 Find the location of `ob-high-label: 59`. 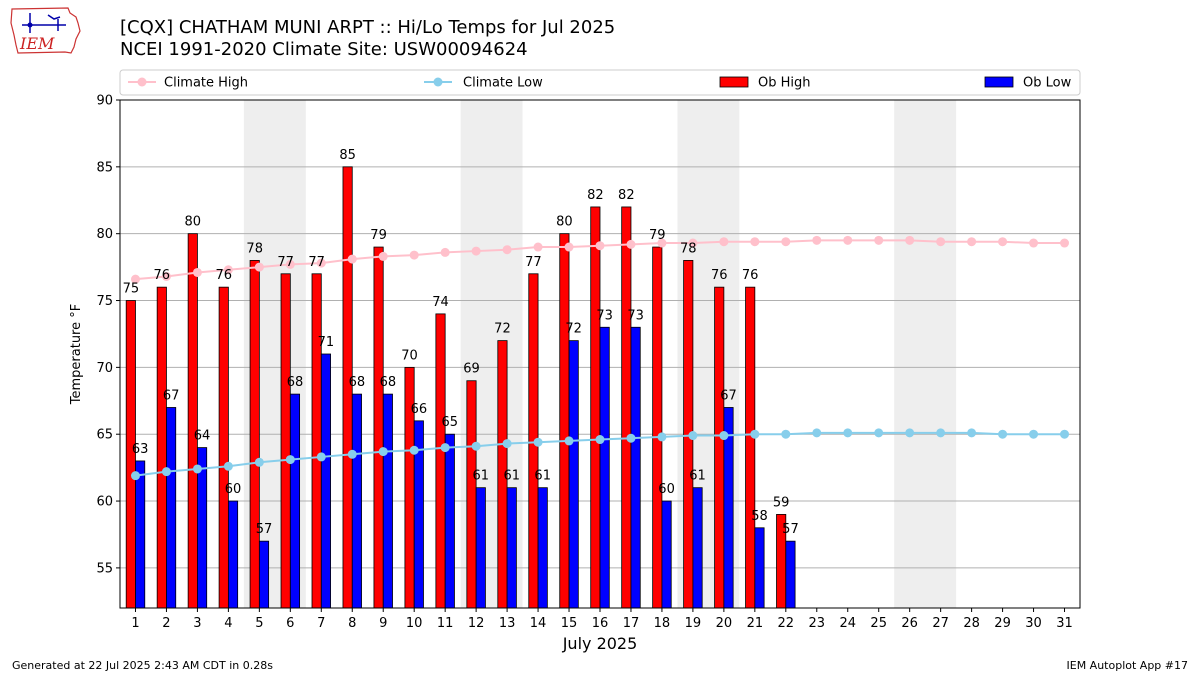

ob-high-label: 59 is located at coordinates (781, 502).